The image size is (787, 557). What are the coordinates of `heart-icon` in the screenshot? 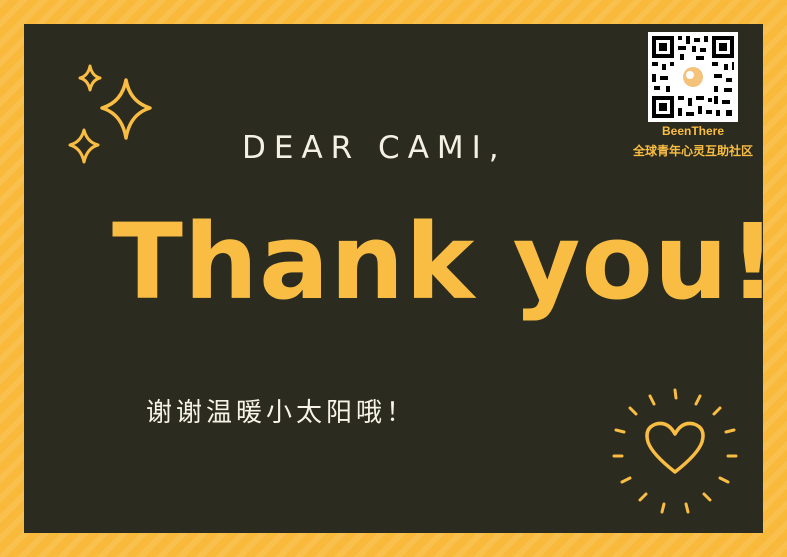 It's located at (675, 451).